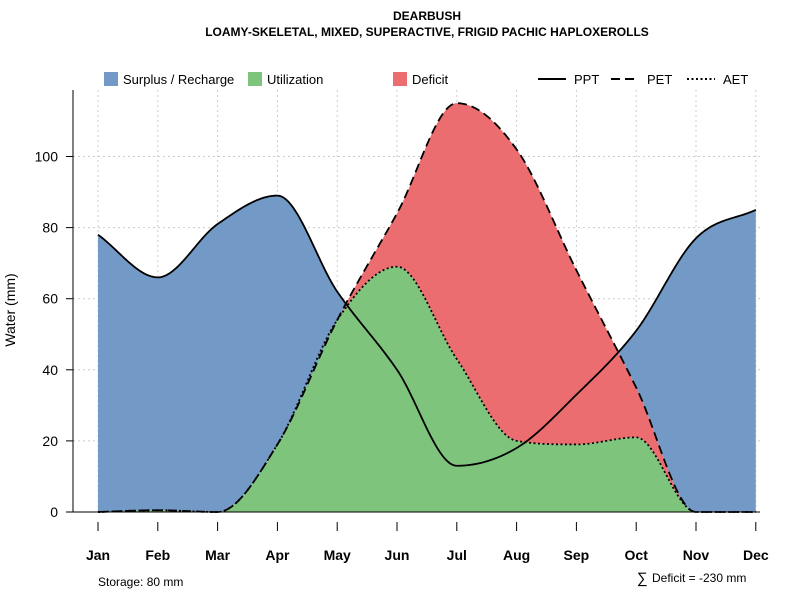 The height and width of the screenshot is (600, 800). Describe the element at coordinates (642, 578) in the screenshot. I see `deficit-symbol: ∑` at that location.